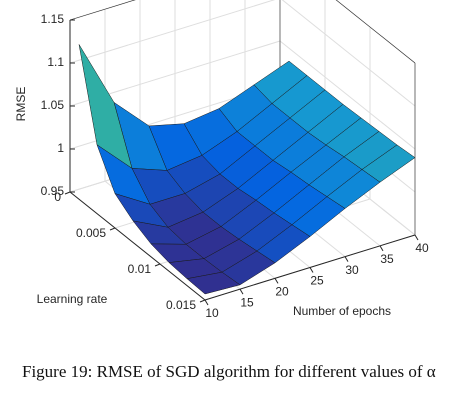 This screenshot has width=474, height=419. I want to click on x-axis-label: Number of epochs, so click(342, 311).